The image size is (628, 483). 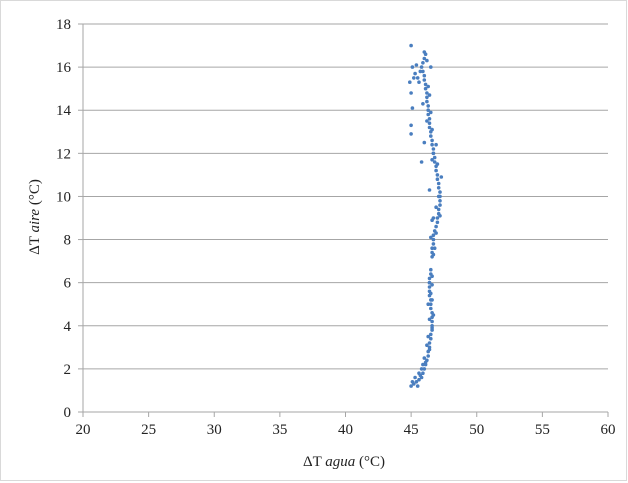 What do you see at coordinates (68, 413) in the screenshot?
I see `y-tick-label-0: 0` at bounding box center [68, 413].